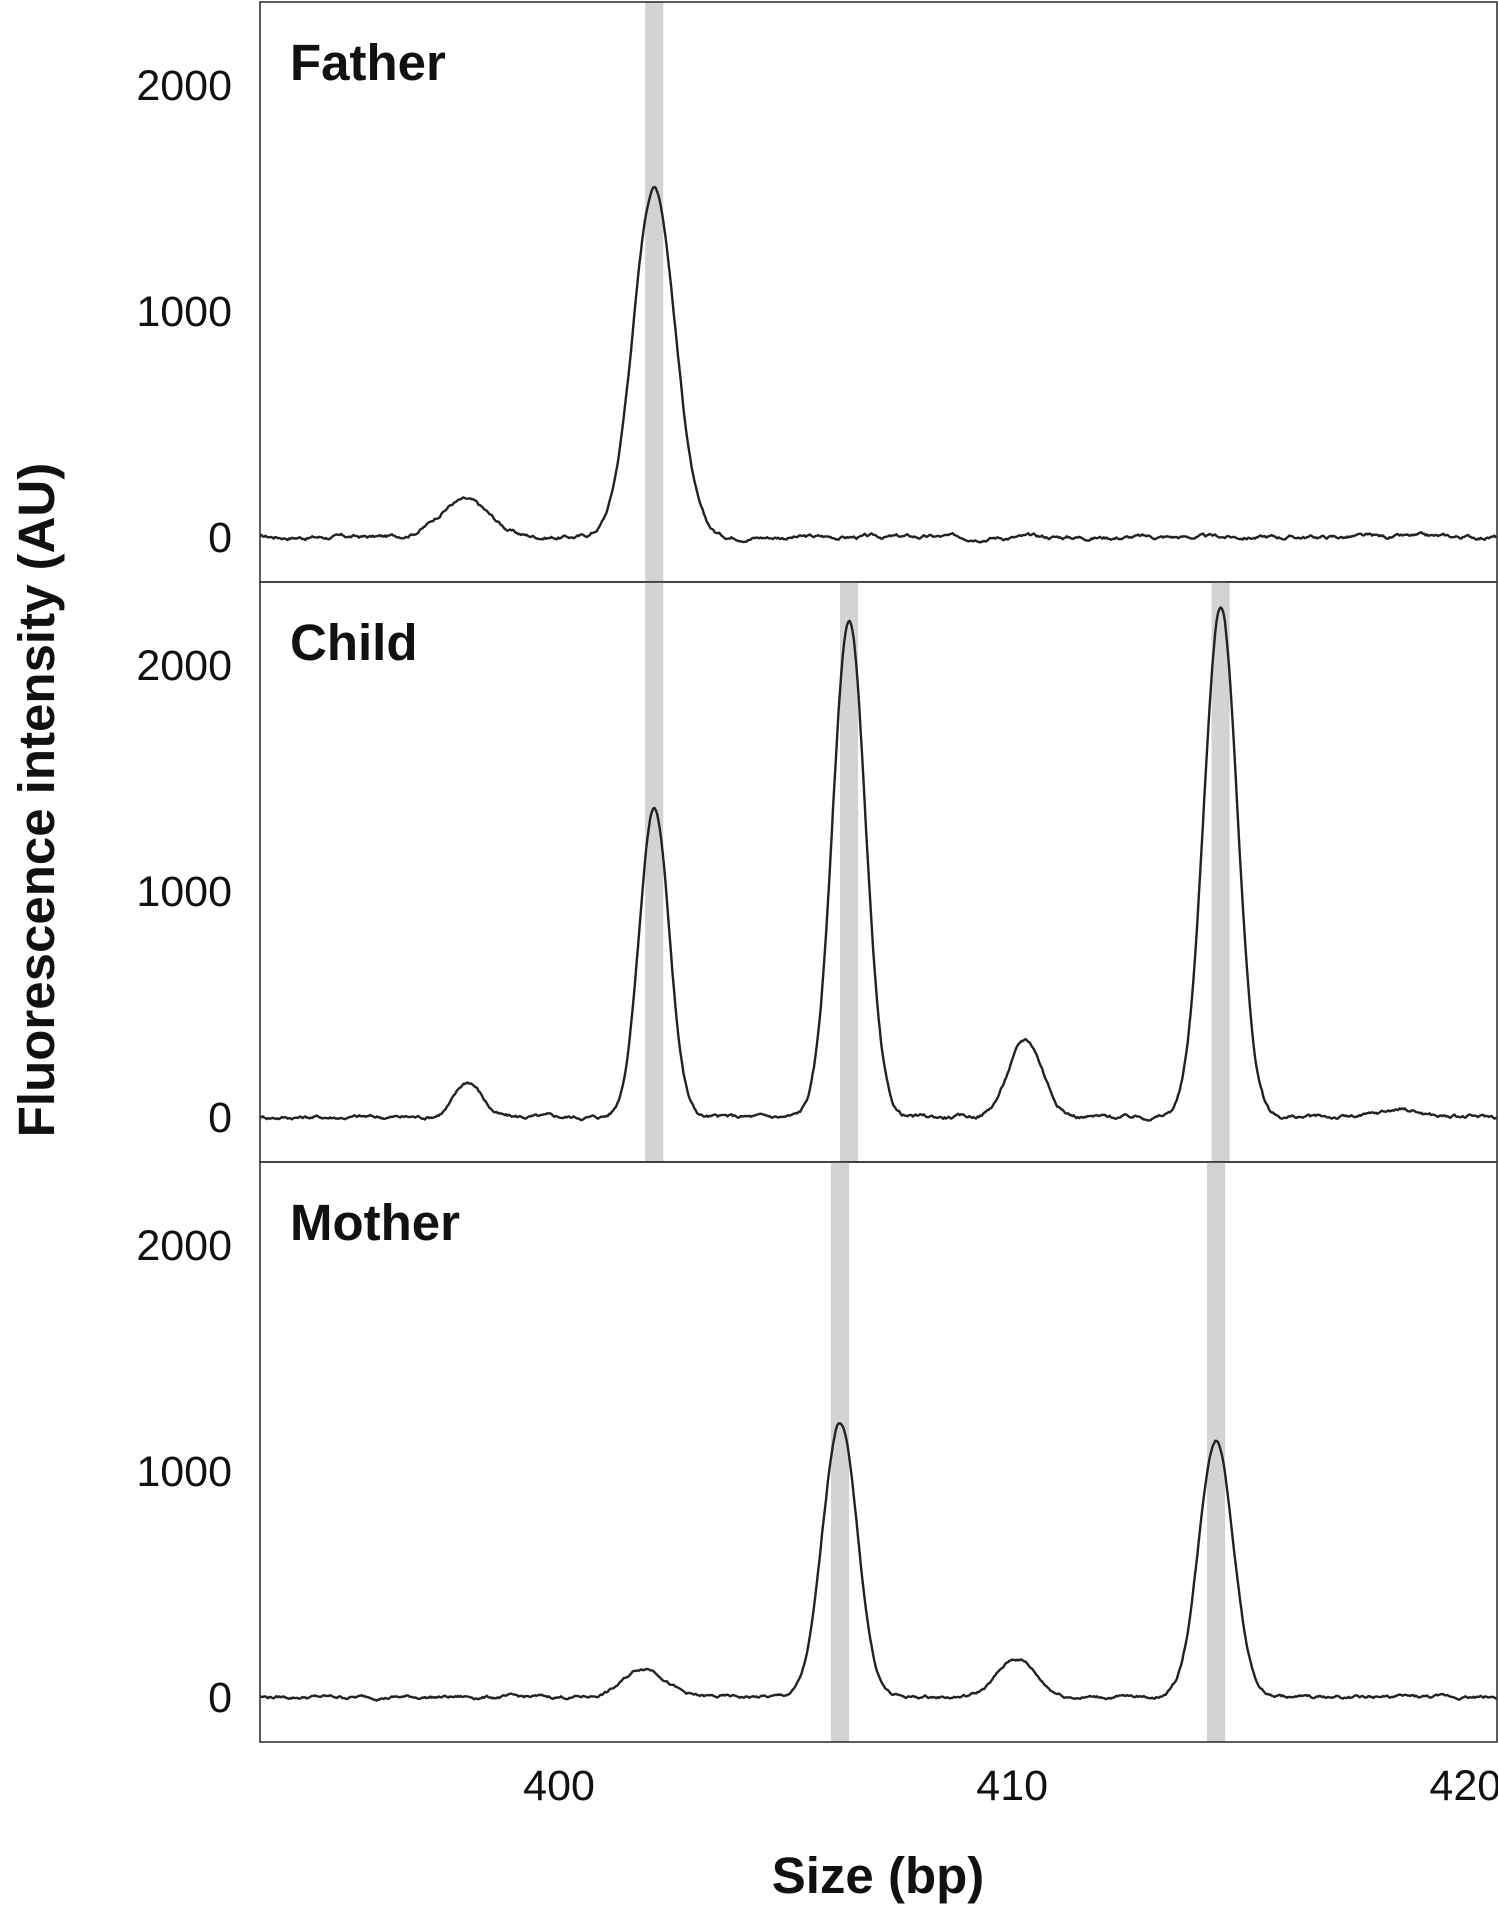 The width and height of the screenshot is (1498, 1913). What do you see at coordinates (559, 1786) in the screenshot?
I see `x-tick-label: 400` at bounding box center [559, 1786].